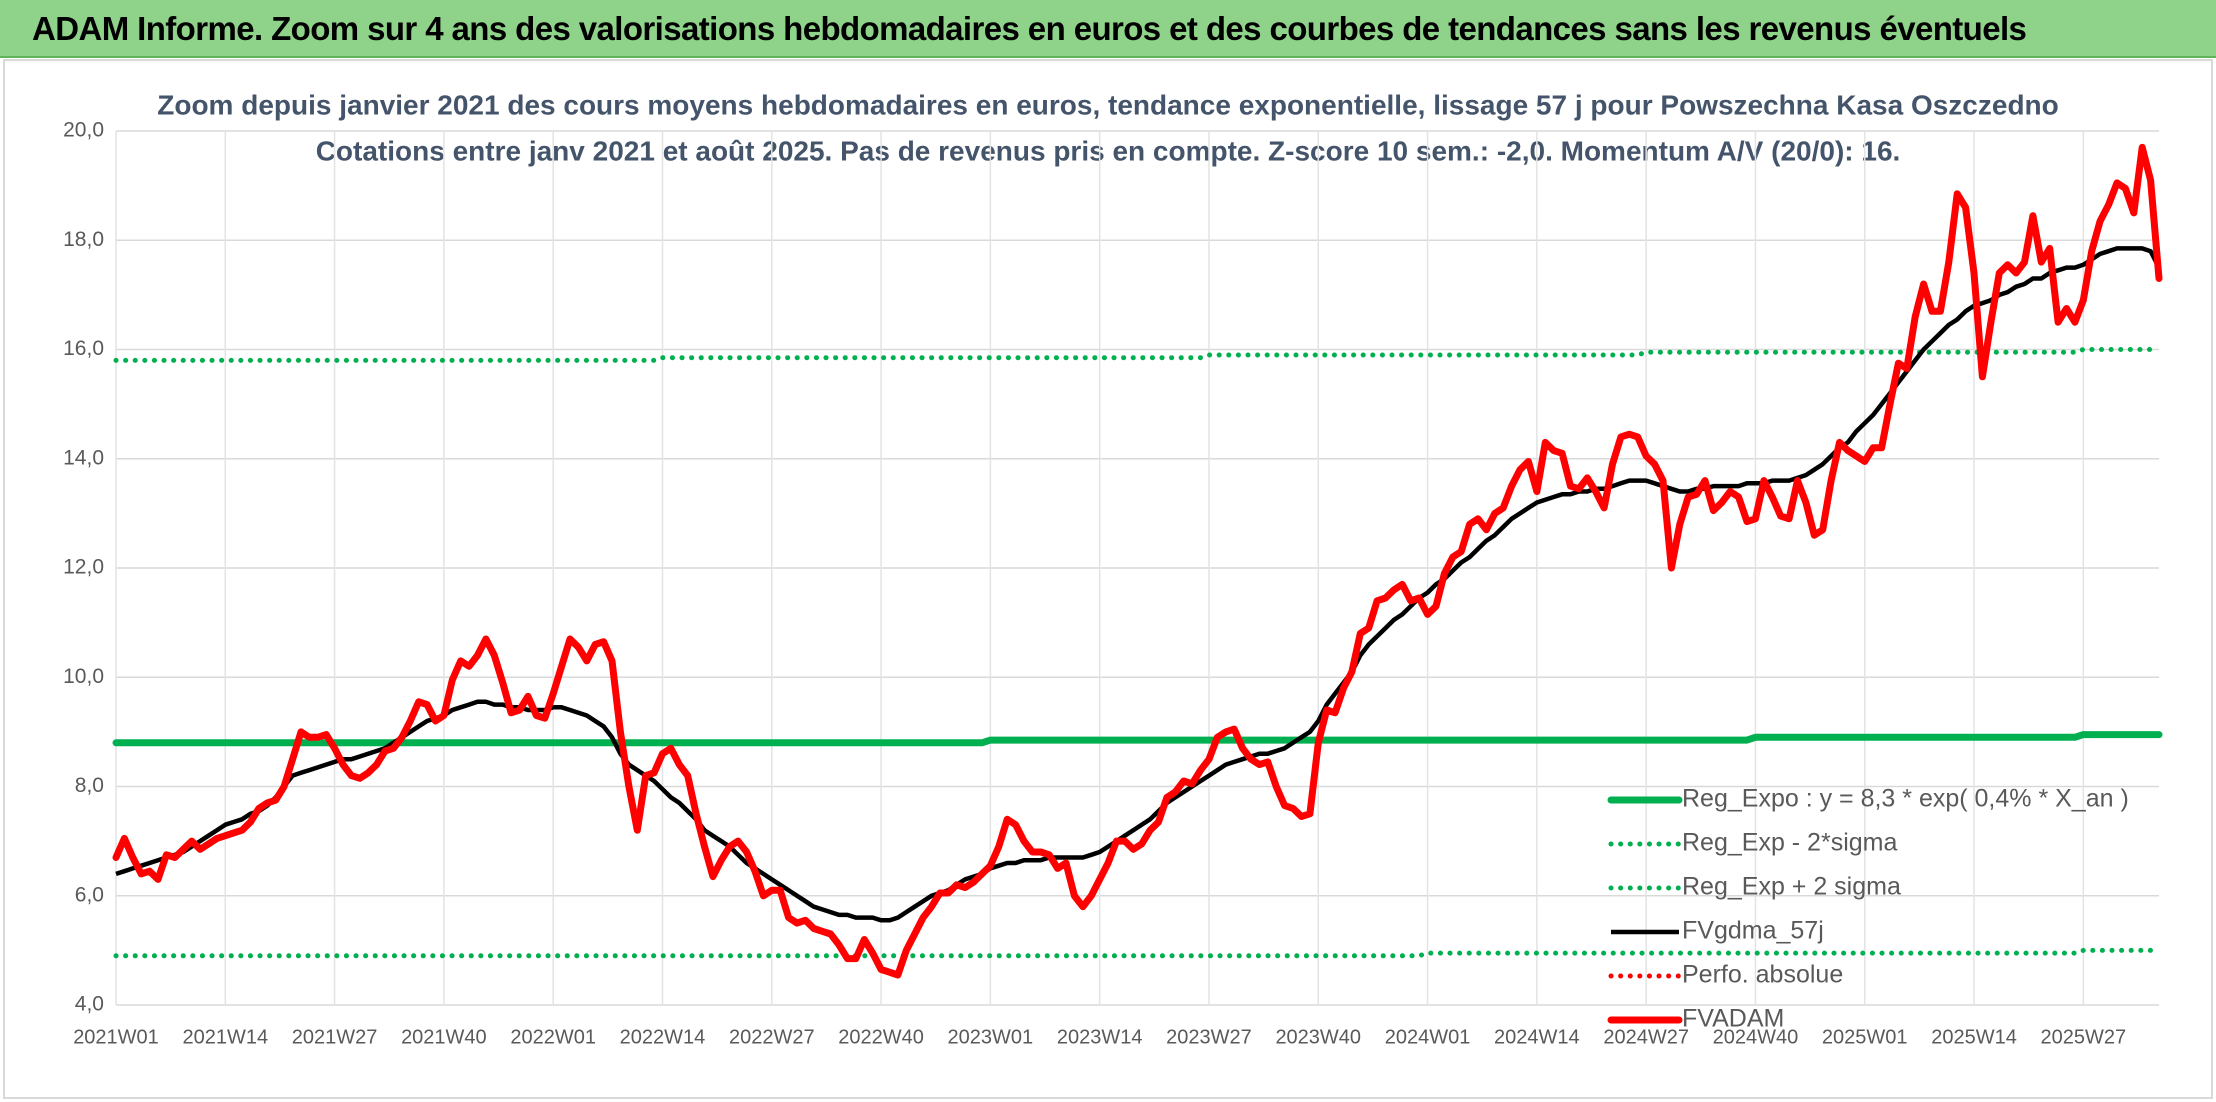 The image size is (2216, 1102). Describe the element at coordinates (1318, 1037) in the screenshot. I see `x-tick-label: 2023W40` at that location.